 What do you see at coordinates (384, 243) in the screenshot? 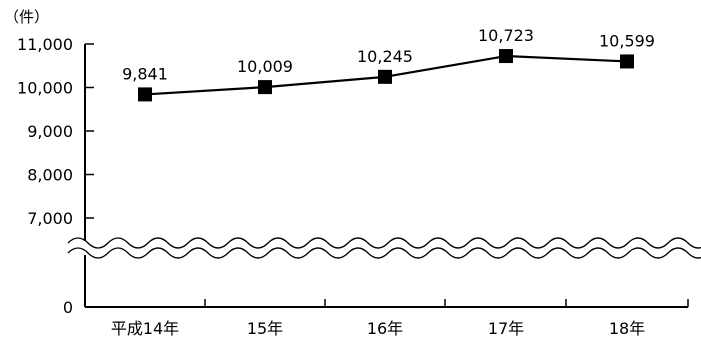
I see `axis-break-wave-upper` at bounding box center [384, 243].